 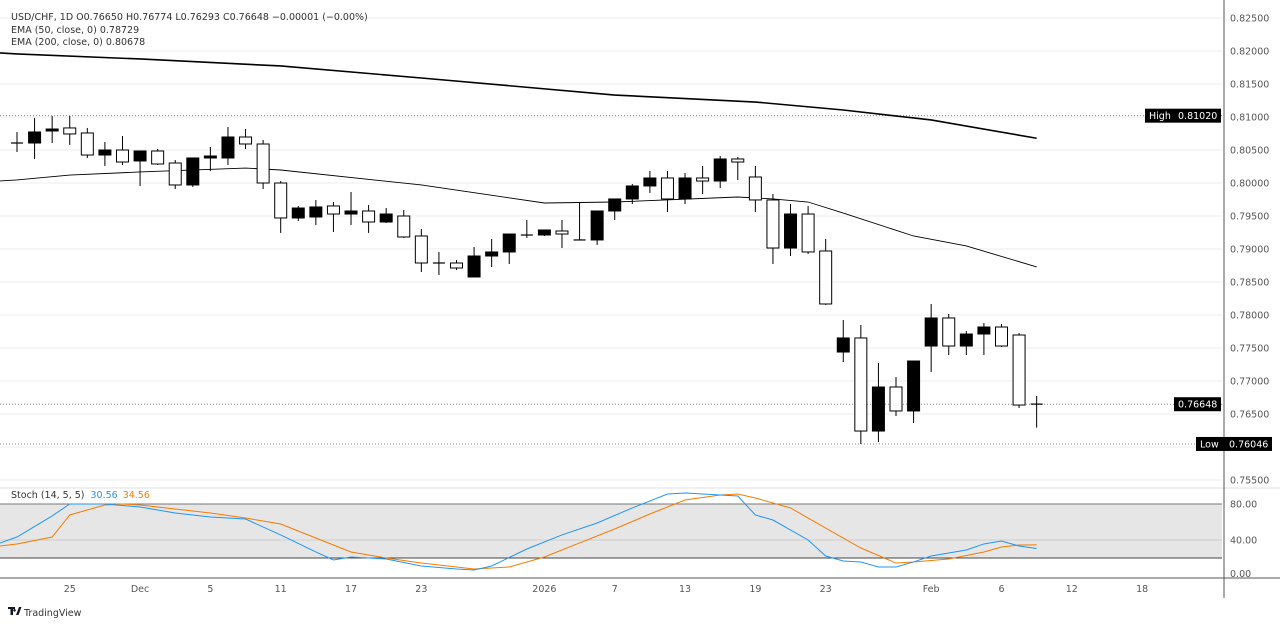 I want to click on ema50-line, so click(x=518, y=217).